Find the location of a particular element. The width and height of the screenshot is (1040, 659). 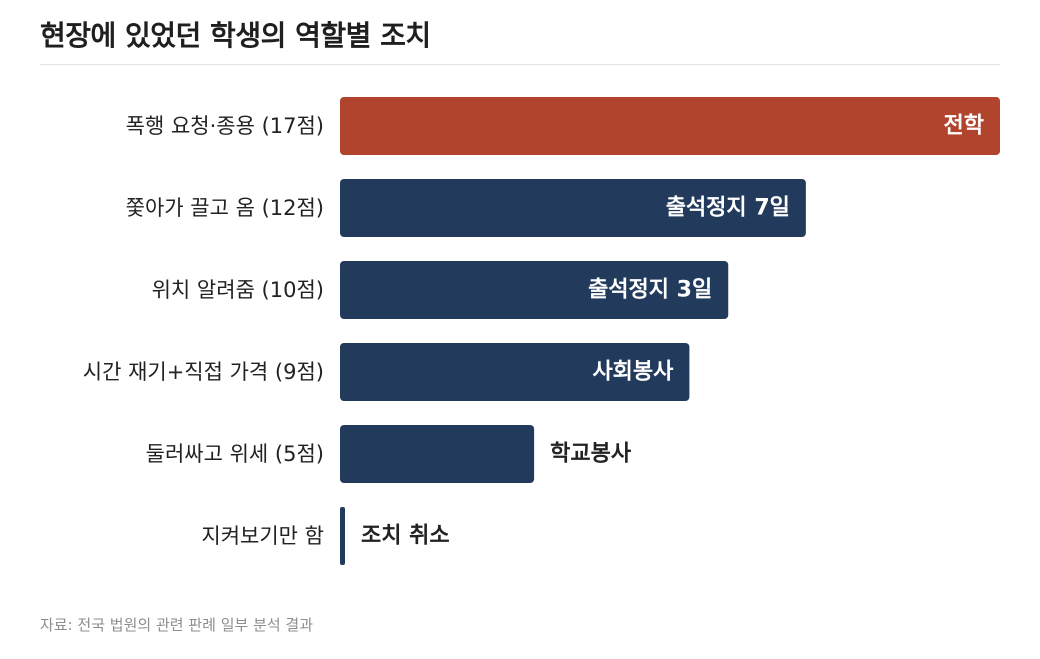

bar-value-label: 학교봉사 is located at coordinates (591, 454).